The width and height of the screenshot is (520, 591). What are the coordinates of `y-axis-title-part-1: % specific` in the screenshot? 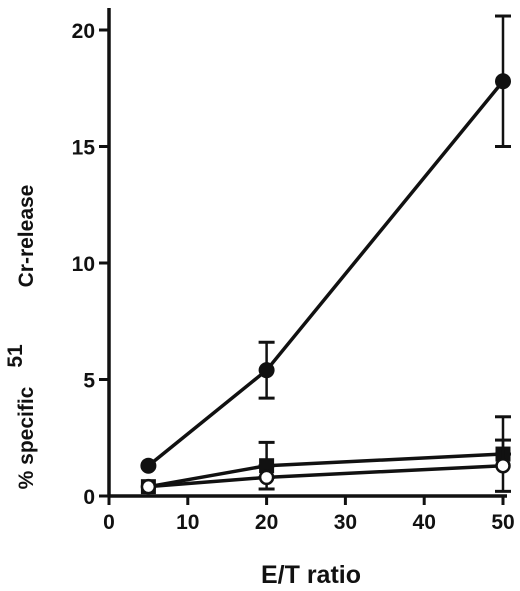 It's located at (26, 437).